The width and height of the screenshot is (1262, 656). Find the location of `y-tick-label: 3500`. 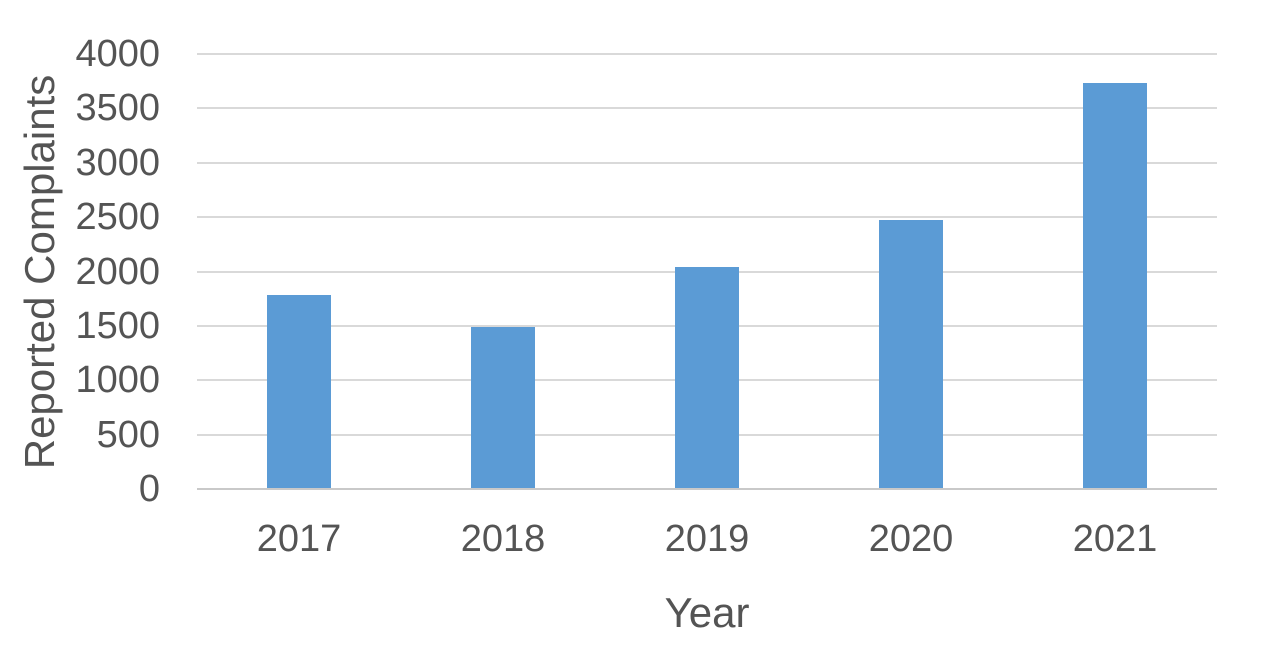

y-tick-label: 3500 is located at coordinates (117, 108).